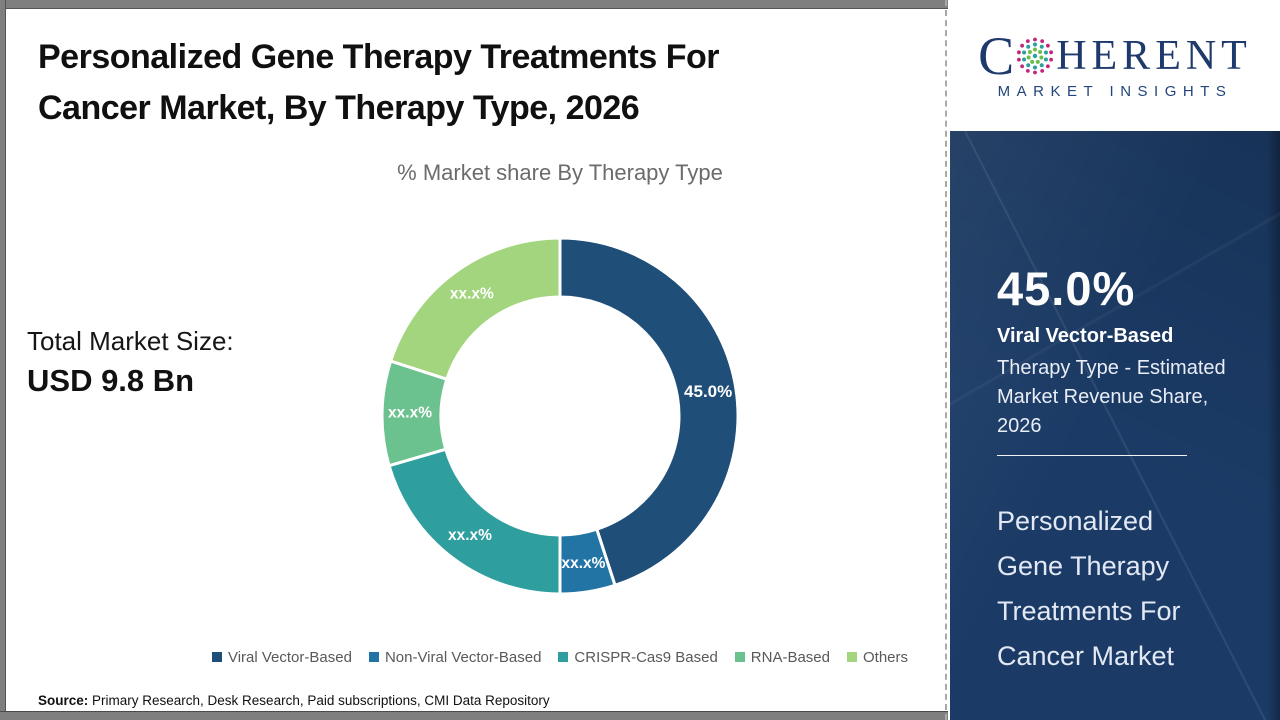 The image size is (1280, 720). Describe the element at coordinates (1154, 56) in the screenshot. I see `logo-text: HERENT` at that location.